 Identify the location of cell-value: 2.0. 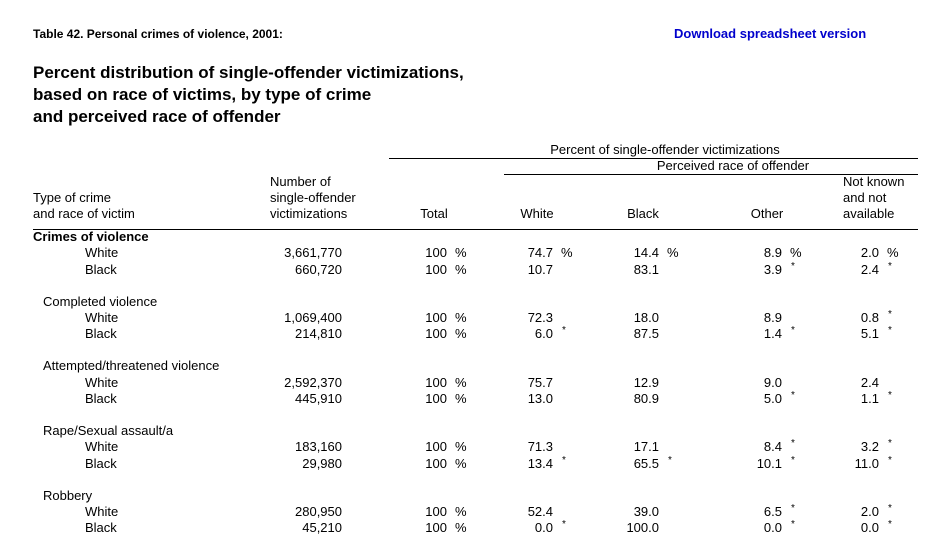
(869, 512).